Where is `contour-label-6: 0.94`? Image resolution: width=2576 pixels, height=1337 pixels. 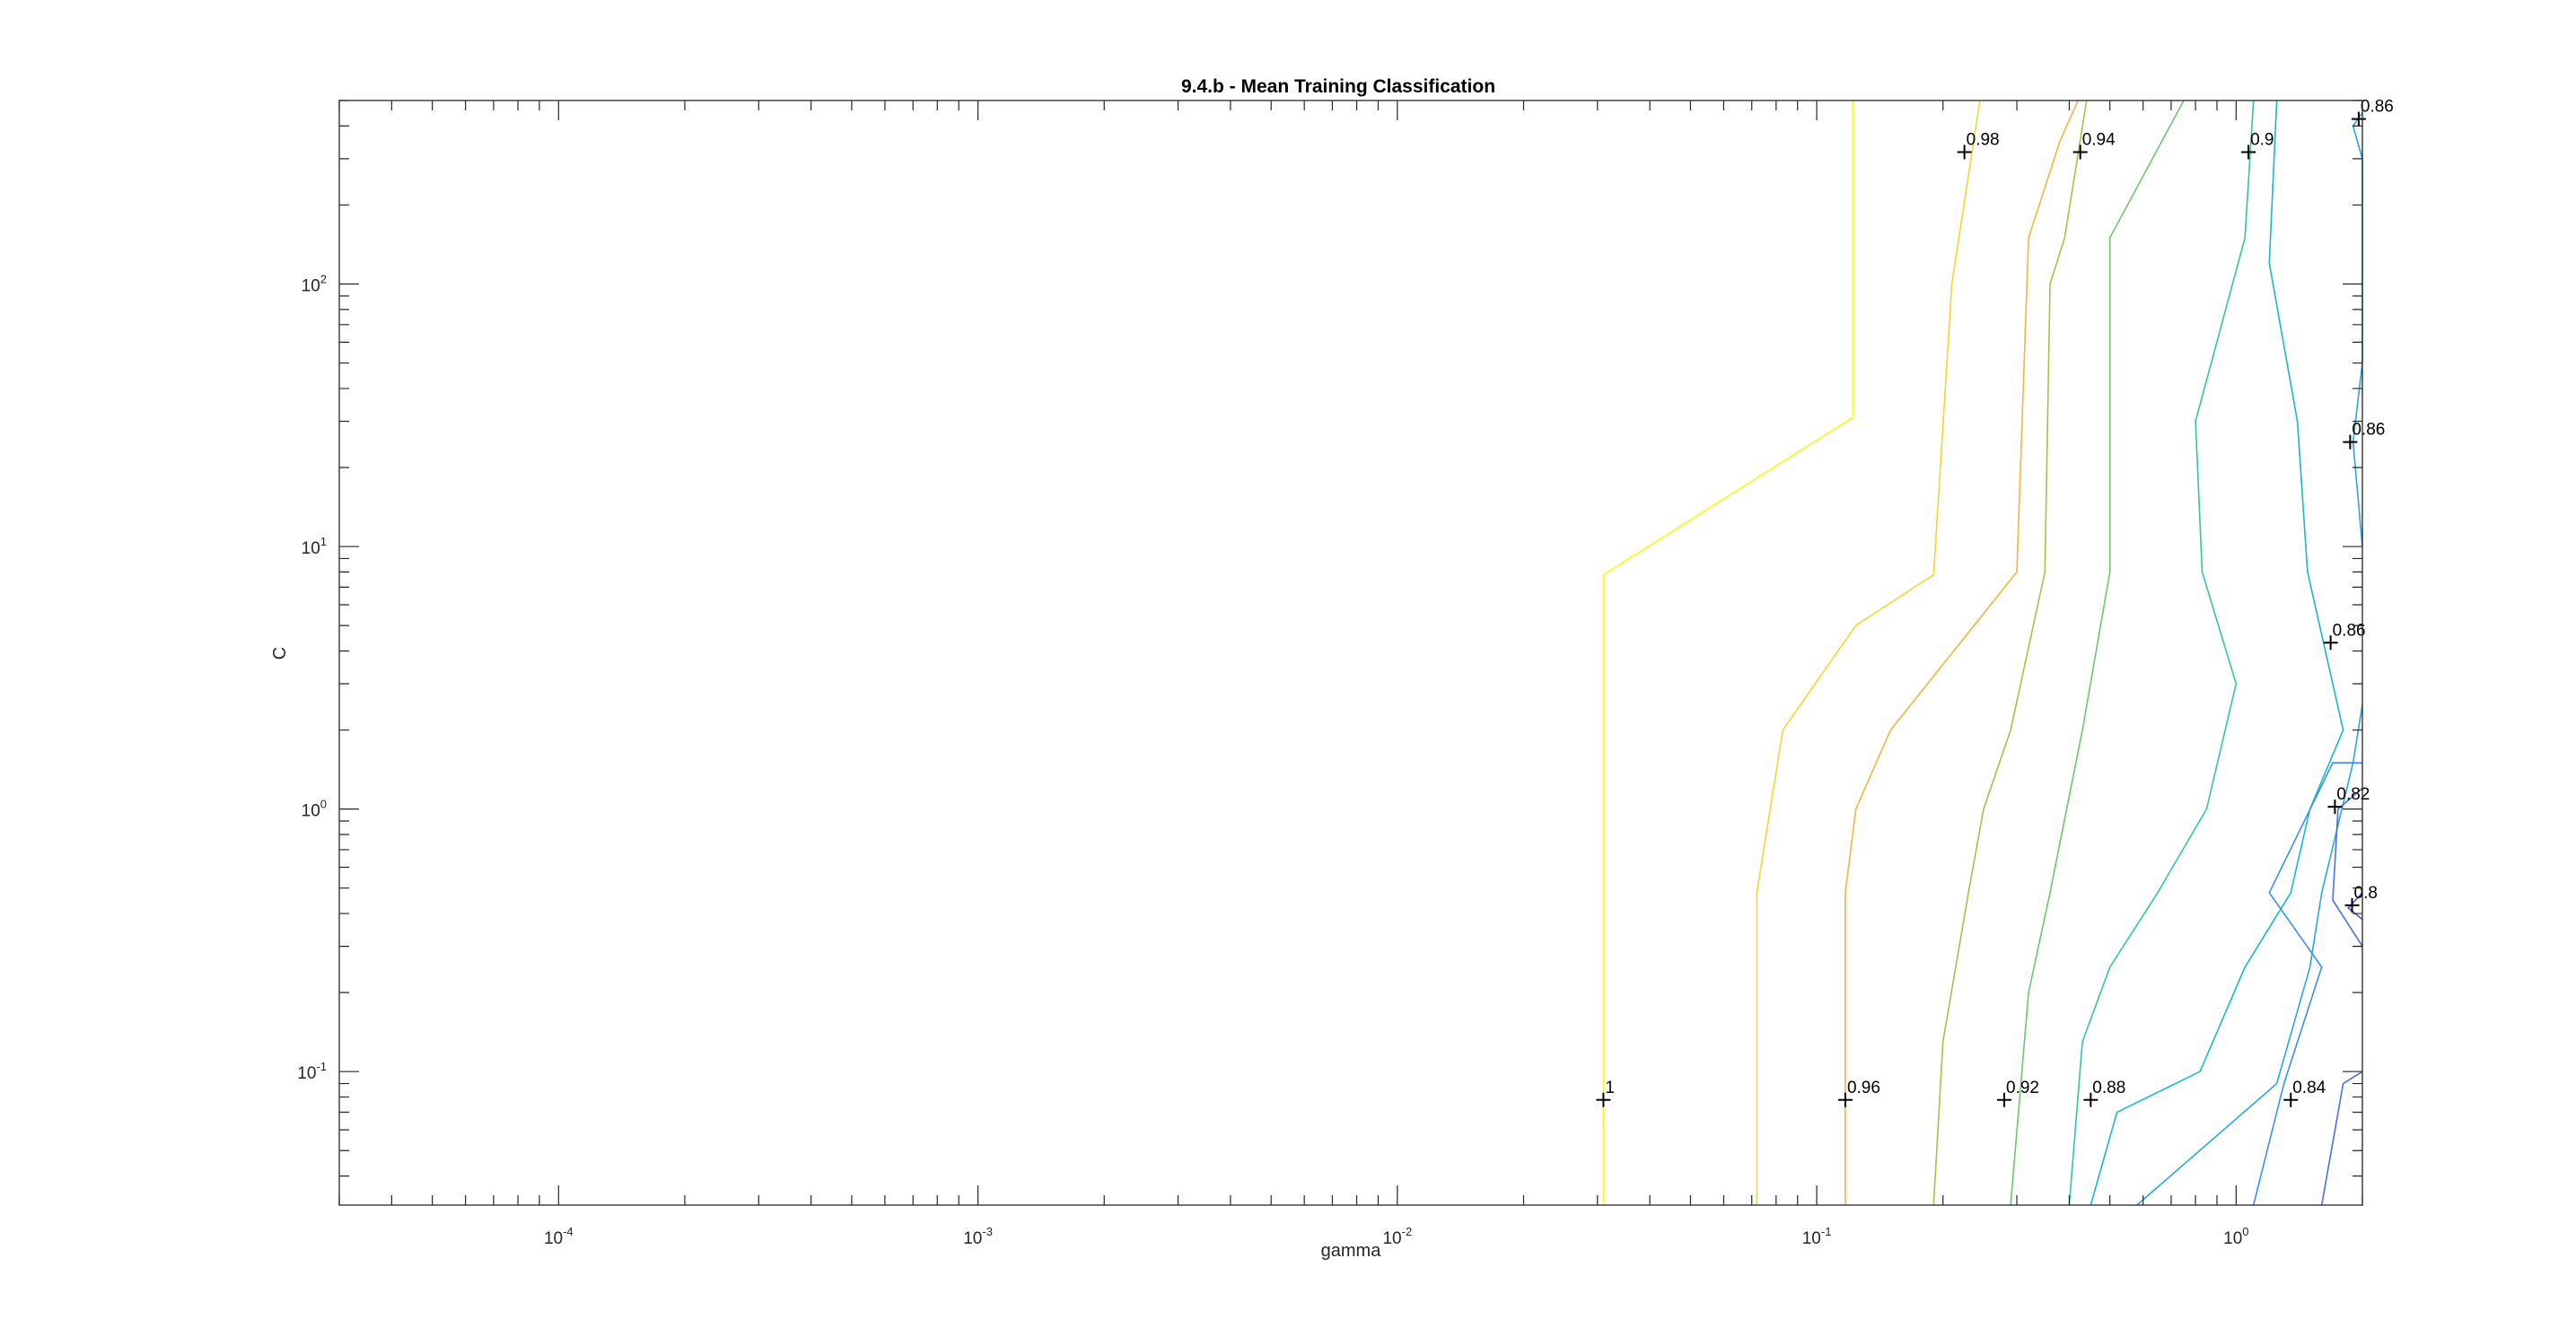
contour-label-6: 0.94 is located at coordinates (2099, 140).